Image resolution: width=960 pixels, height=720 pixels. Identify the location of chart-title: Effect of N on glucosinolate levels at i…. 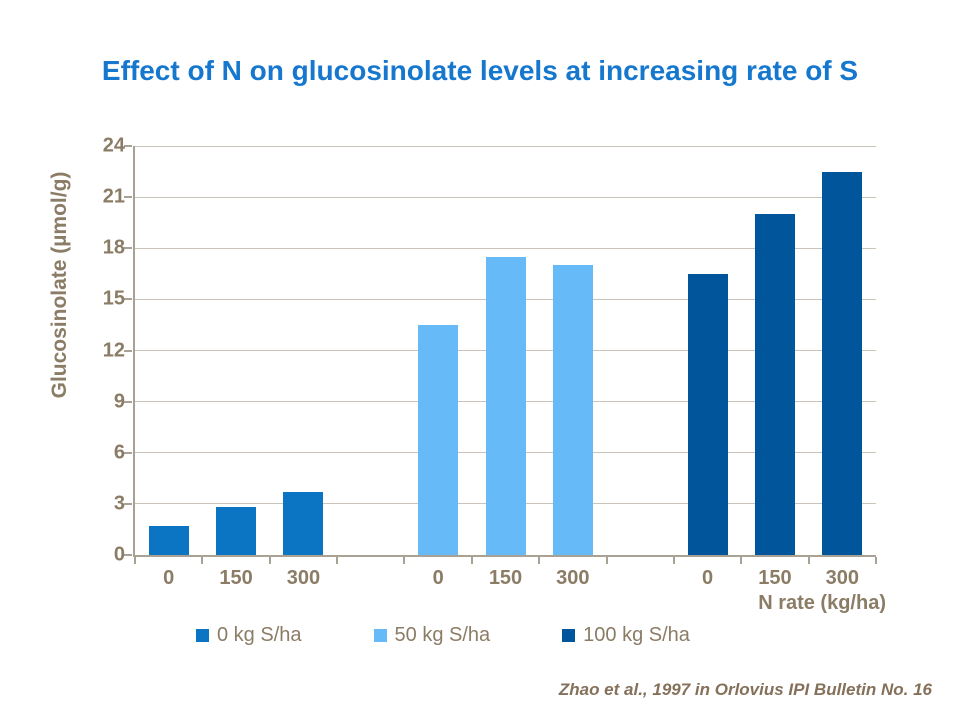
(480, 70).